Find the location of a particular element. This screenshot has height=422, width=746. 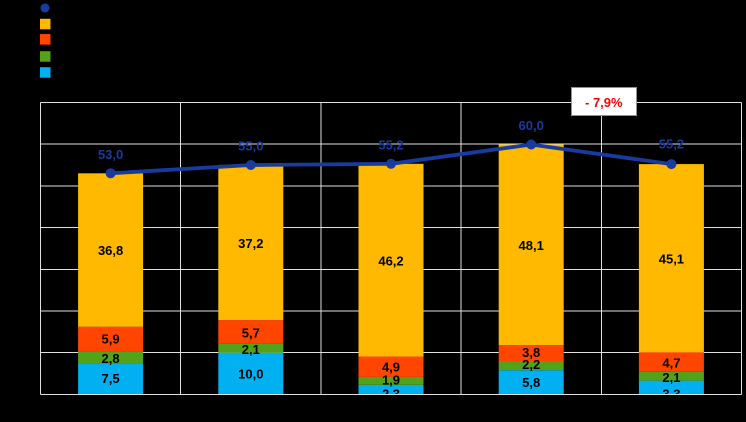

svg-text: 5,8 is located at coordinates (531, 382).